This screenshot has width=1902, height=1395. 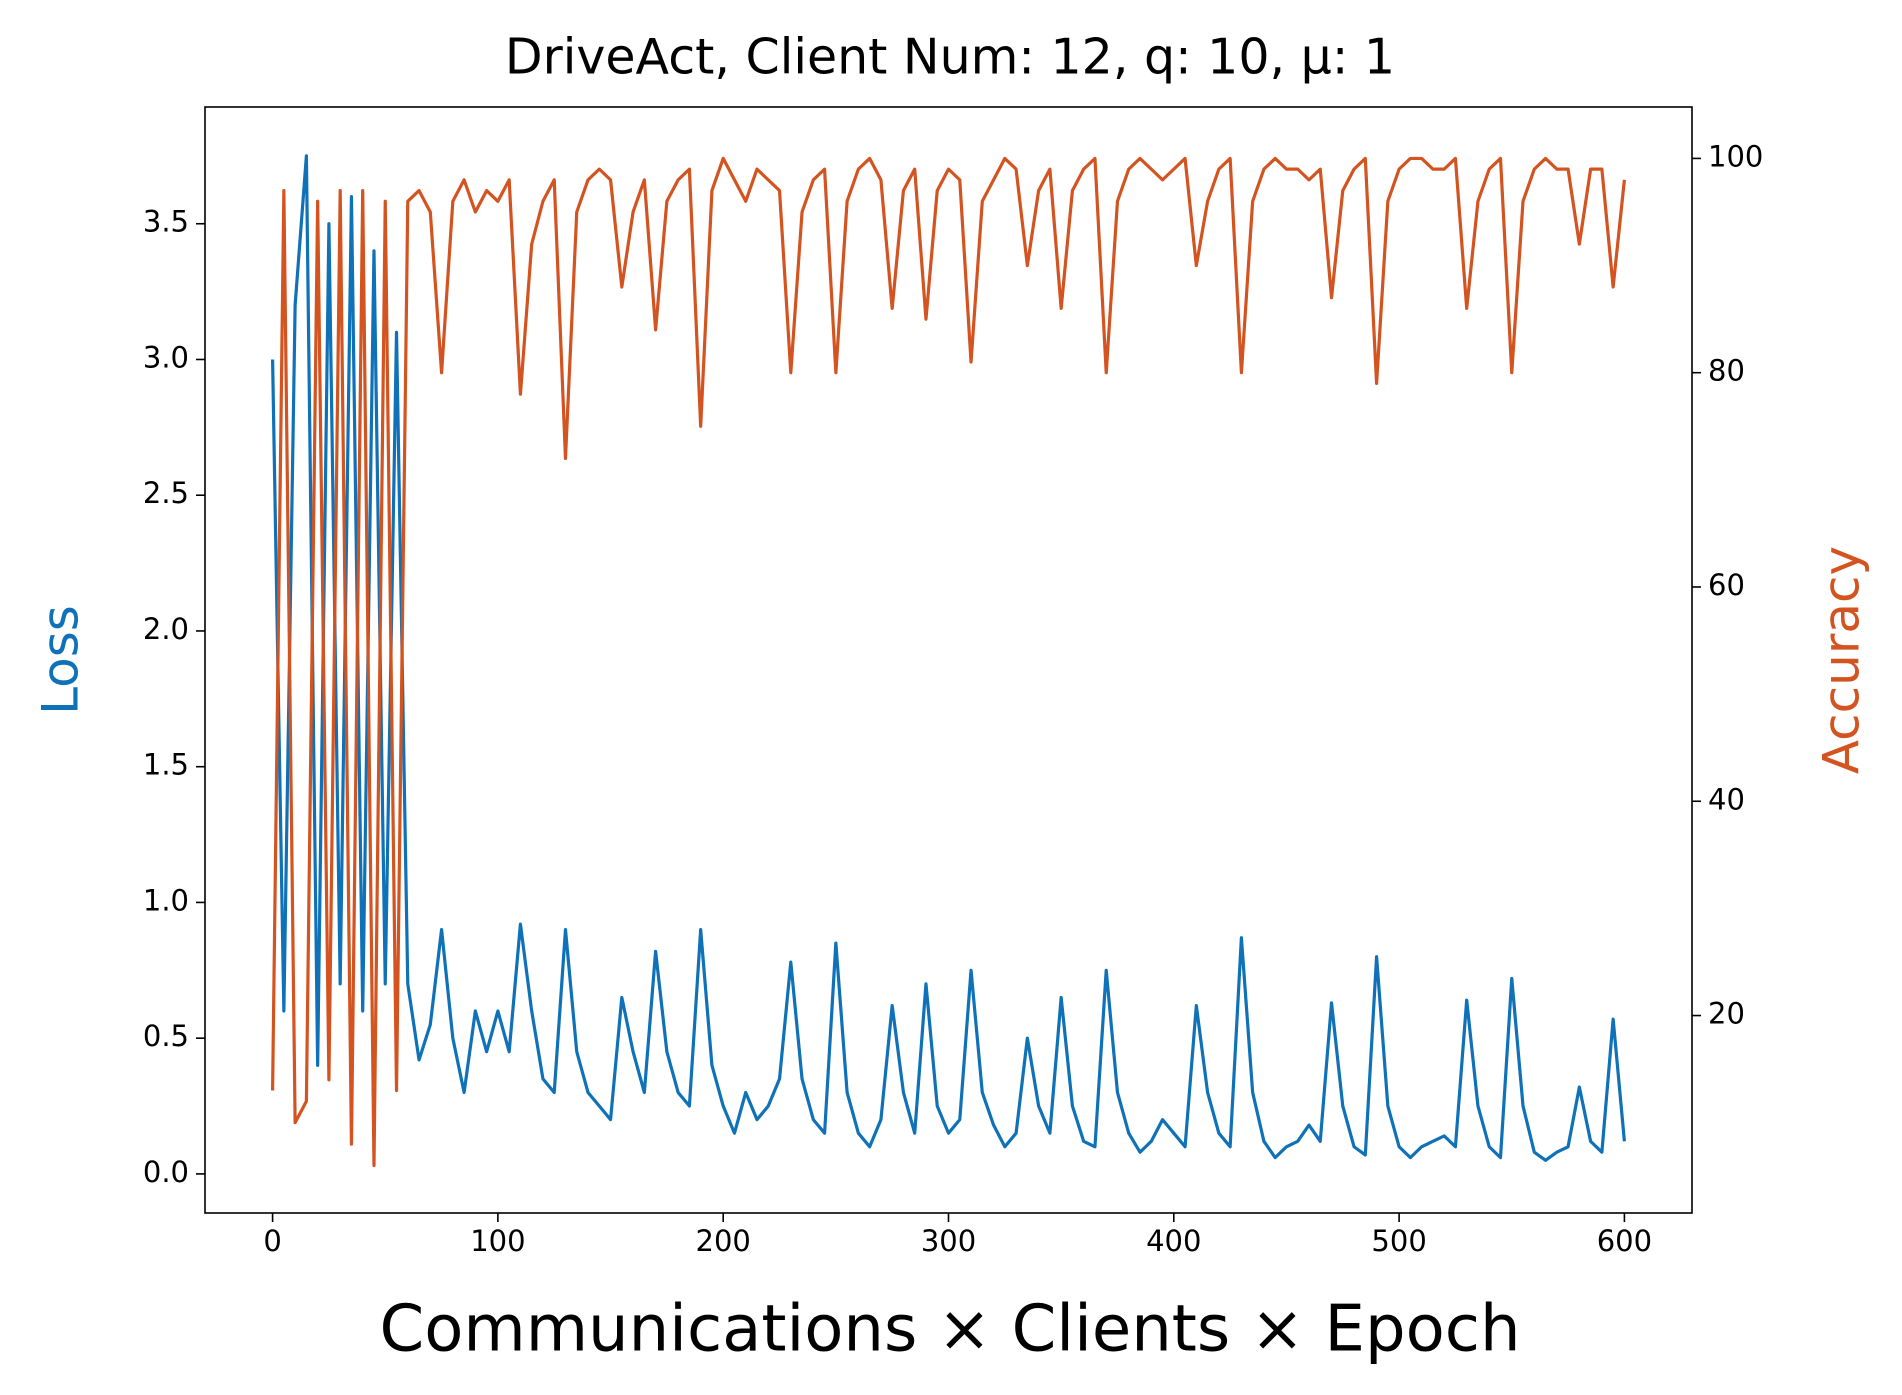 What do you see at coordinates (1173, 1241) in the screenshot?
I see `x-tick-label: 400` at bounding box center [1173, 1241].